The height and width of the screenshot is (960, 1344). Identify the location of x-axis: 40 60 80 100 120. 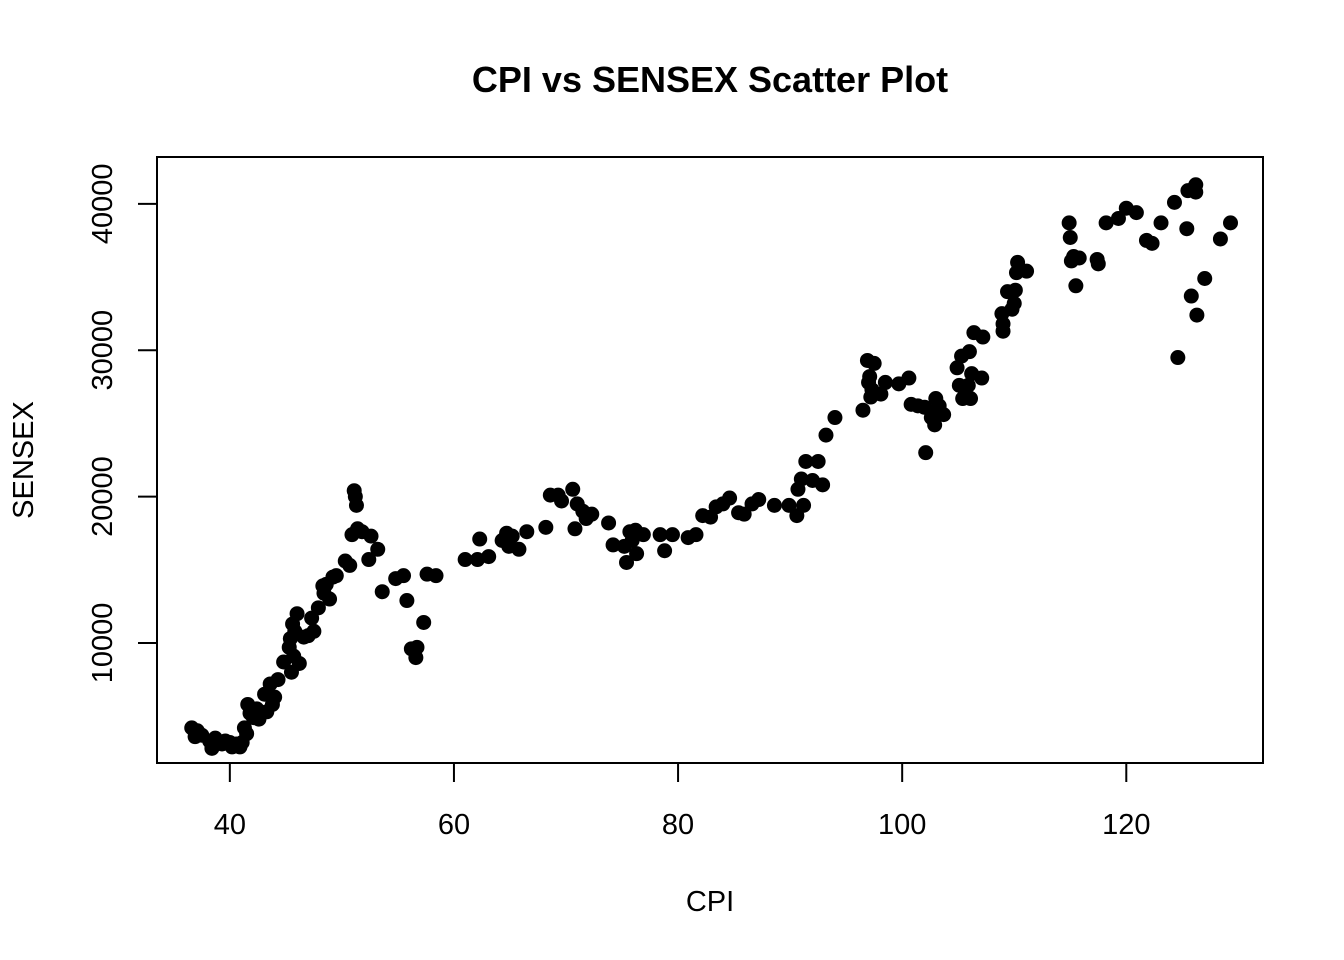
(682, 801).